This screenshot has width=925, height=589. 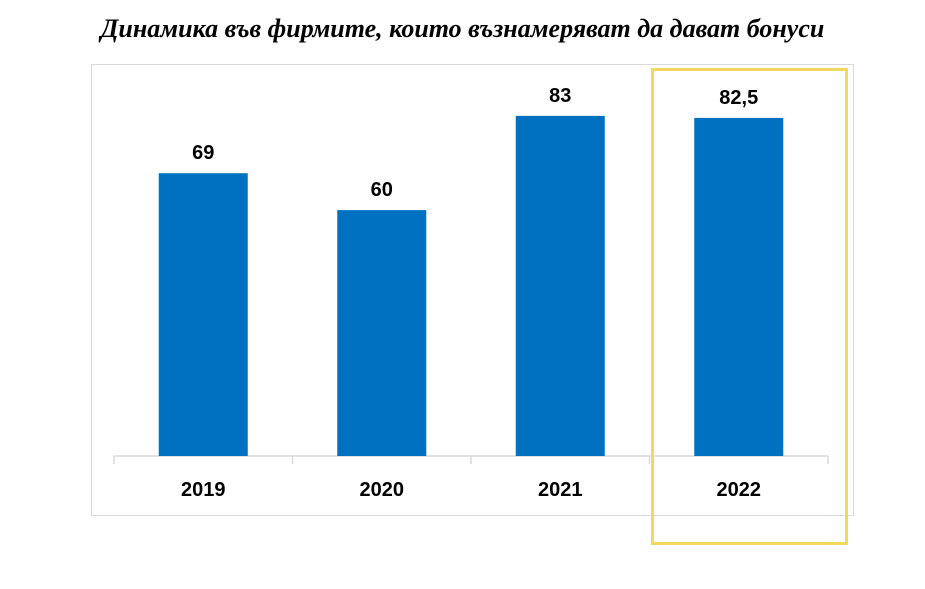 What do you see at coordinates (203, 314) in the screenshot?
I see `bar-2019` at bounding box center [203, 314].